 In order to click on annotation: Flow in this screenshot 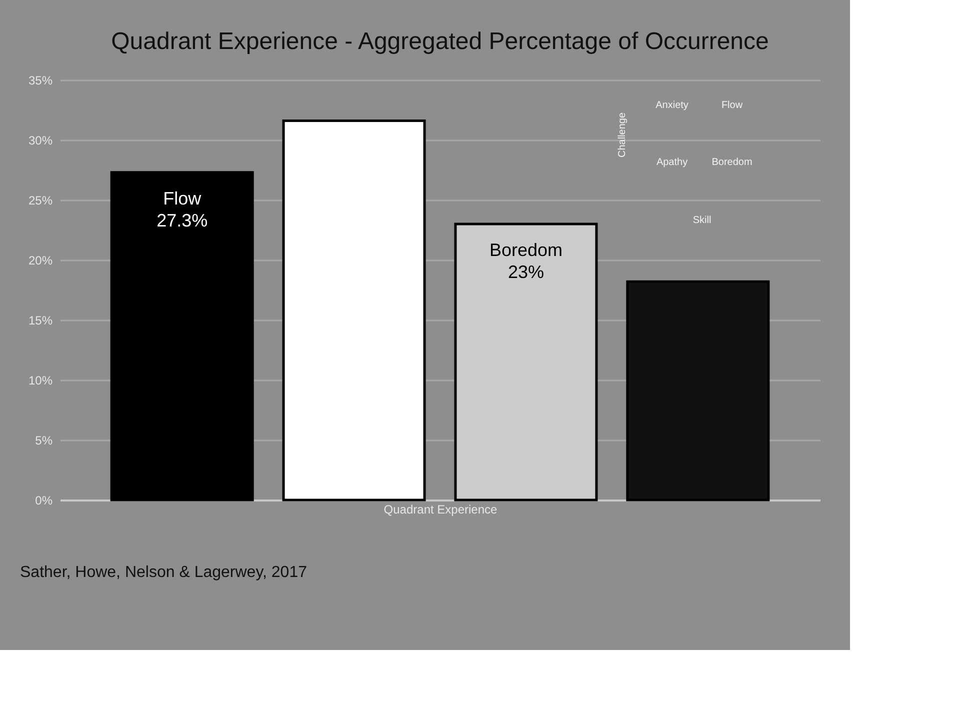, I will do `click(732, 105)`.